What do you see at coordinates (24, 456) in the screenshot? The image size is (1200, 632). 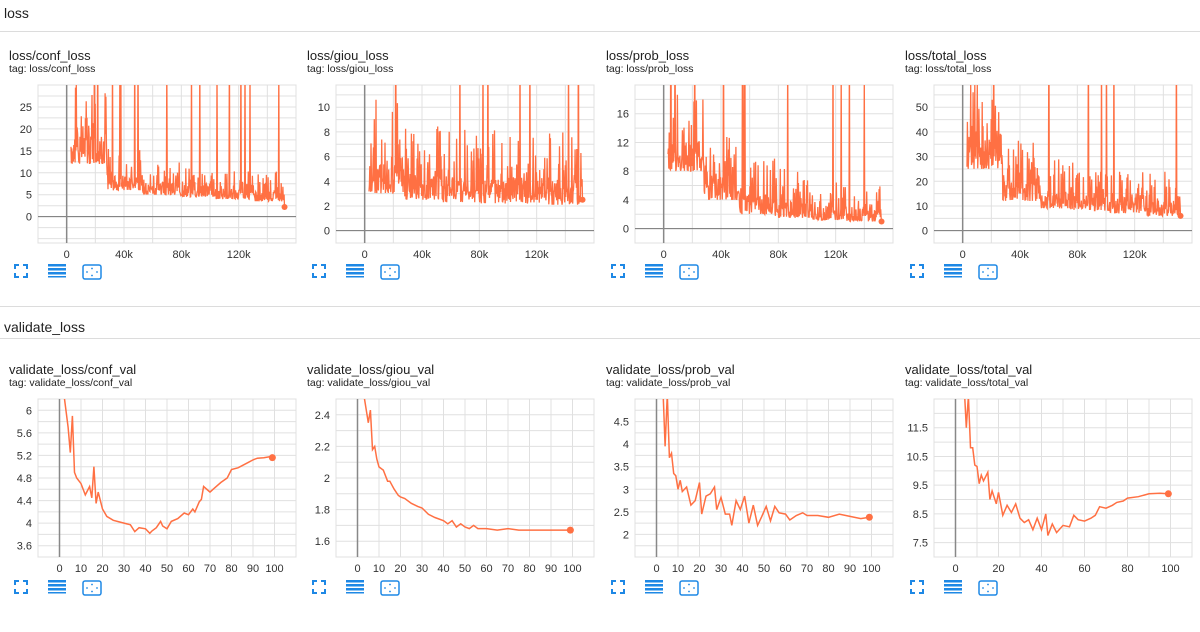 I see `y-tick-label: 5.2` at bounding box center [24, 456].